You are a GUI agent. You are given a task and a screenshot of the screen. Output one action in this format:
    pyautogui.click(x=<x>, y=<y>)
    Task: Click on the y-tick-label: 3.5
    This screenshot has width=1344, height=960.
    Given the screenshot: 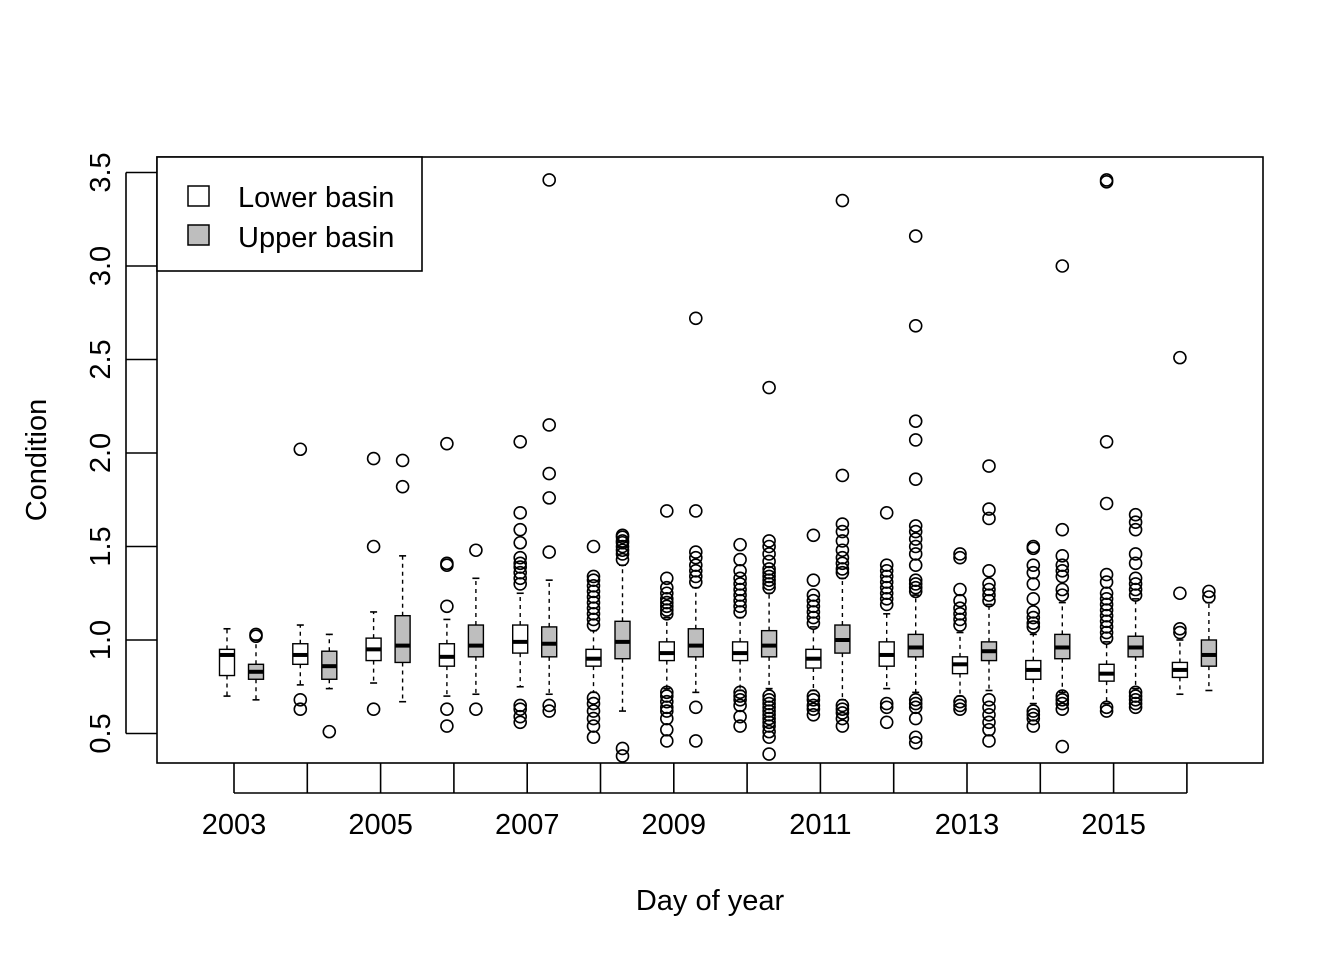 What is the action you would take?
    pyautogui.click(x=101, y=172)
    